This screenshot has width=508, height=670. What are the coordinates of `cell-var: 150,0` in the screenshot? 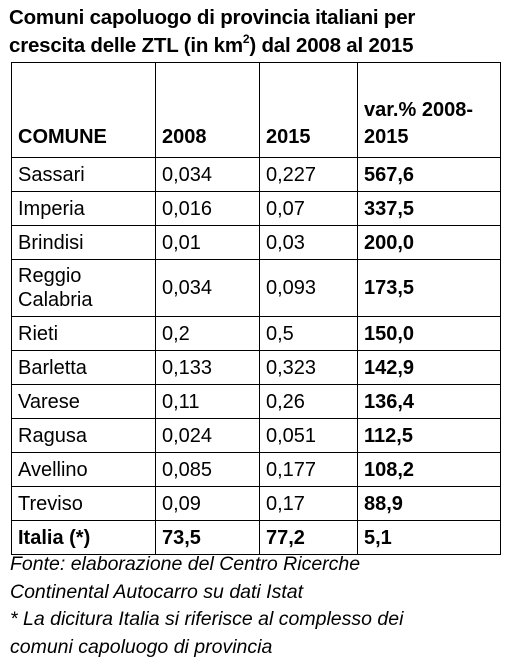 It's located at (429, 333).